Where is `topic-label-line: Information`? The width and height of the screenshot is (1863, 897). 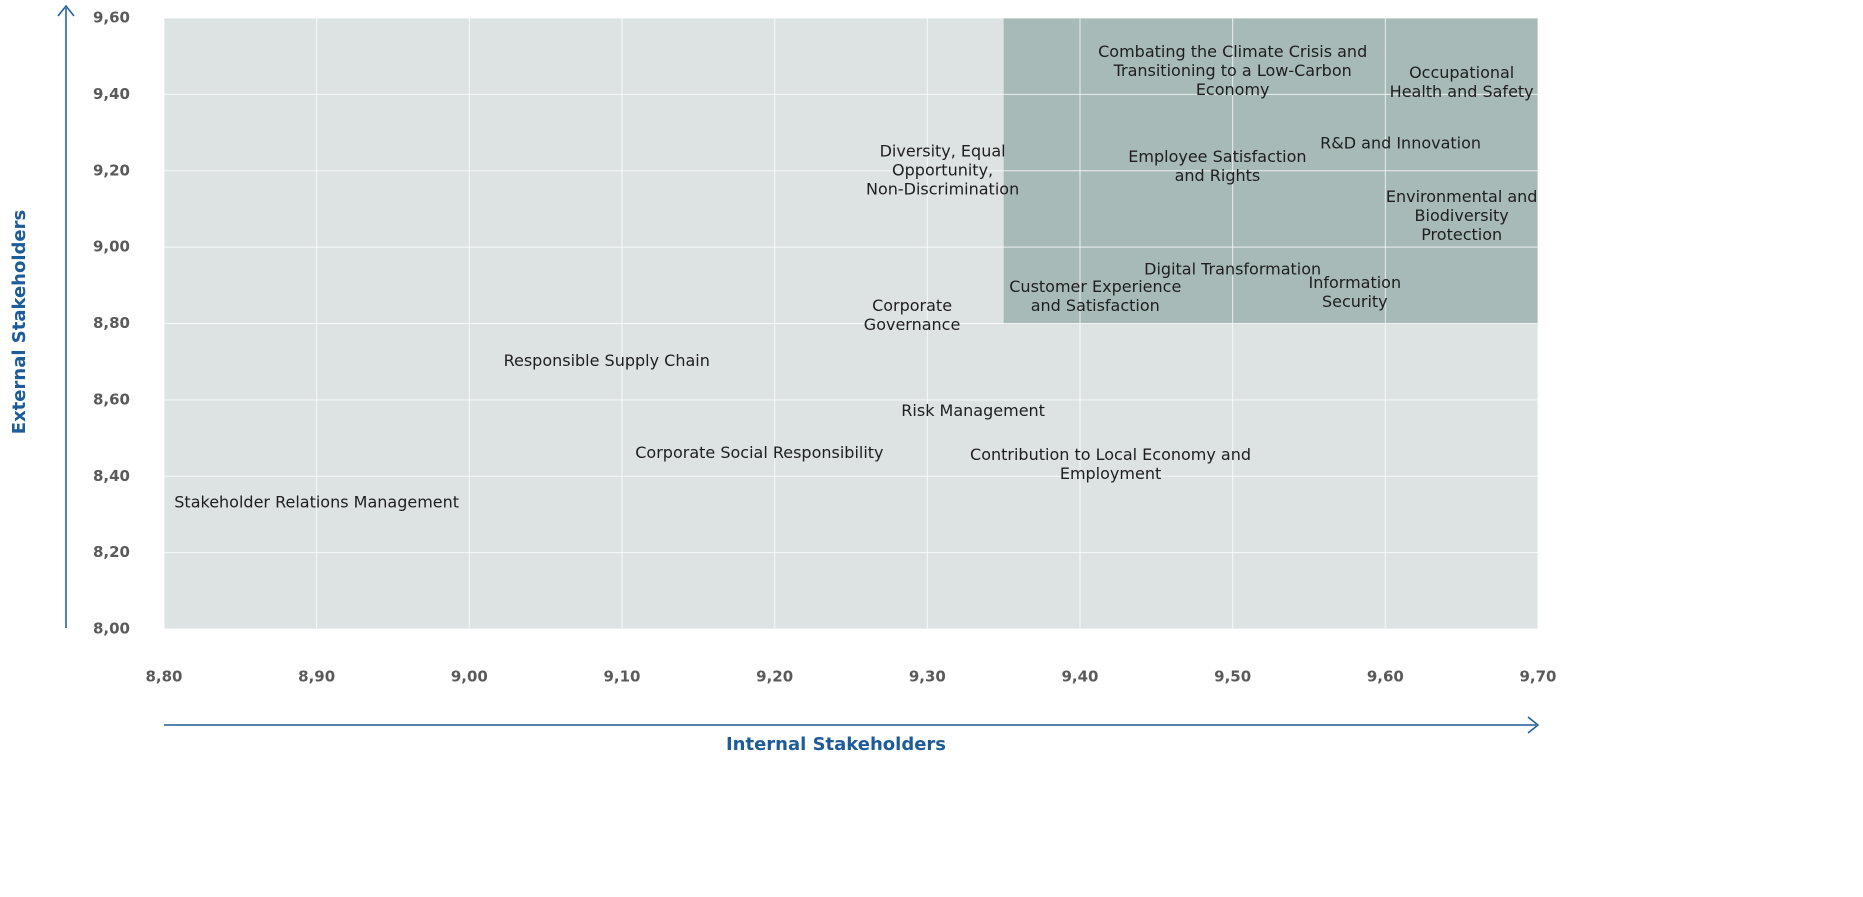
topic-label-line: Information is located at coordinates (1354, 282).